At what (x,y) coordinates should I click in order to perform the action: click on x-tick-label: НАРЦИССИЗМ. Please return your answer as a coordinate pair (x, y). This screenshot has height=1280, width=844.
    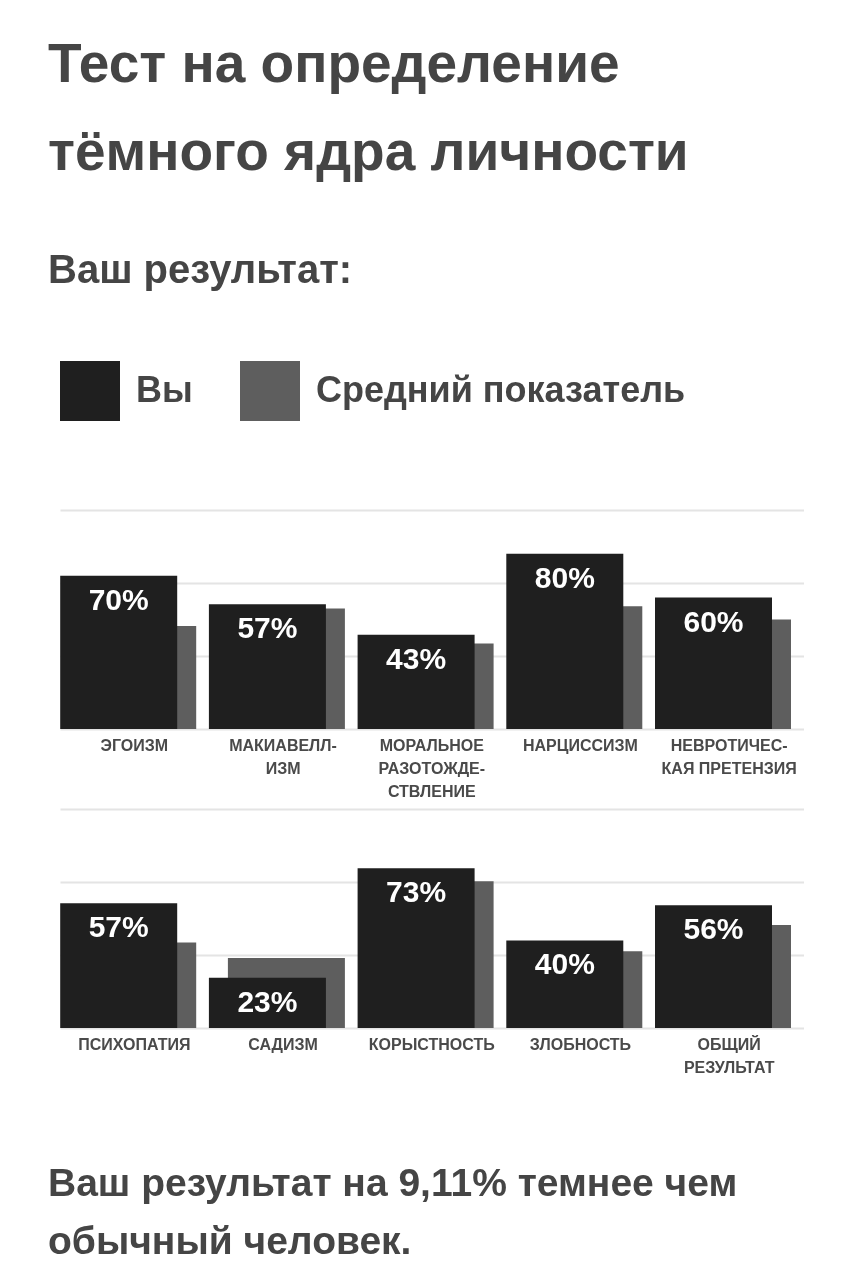
    Looking at the image, I should click on (580, 745).